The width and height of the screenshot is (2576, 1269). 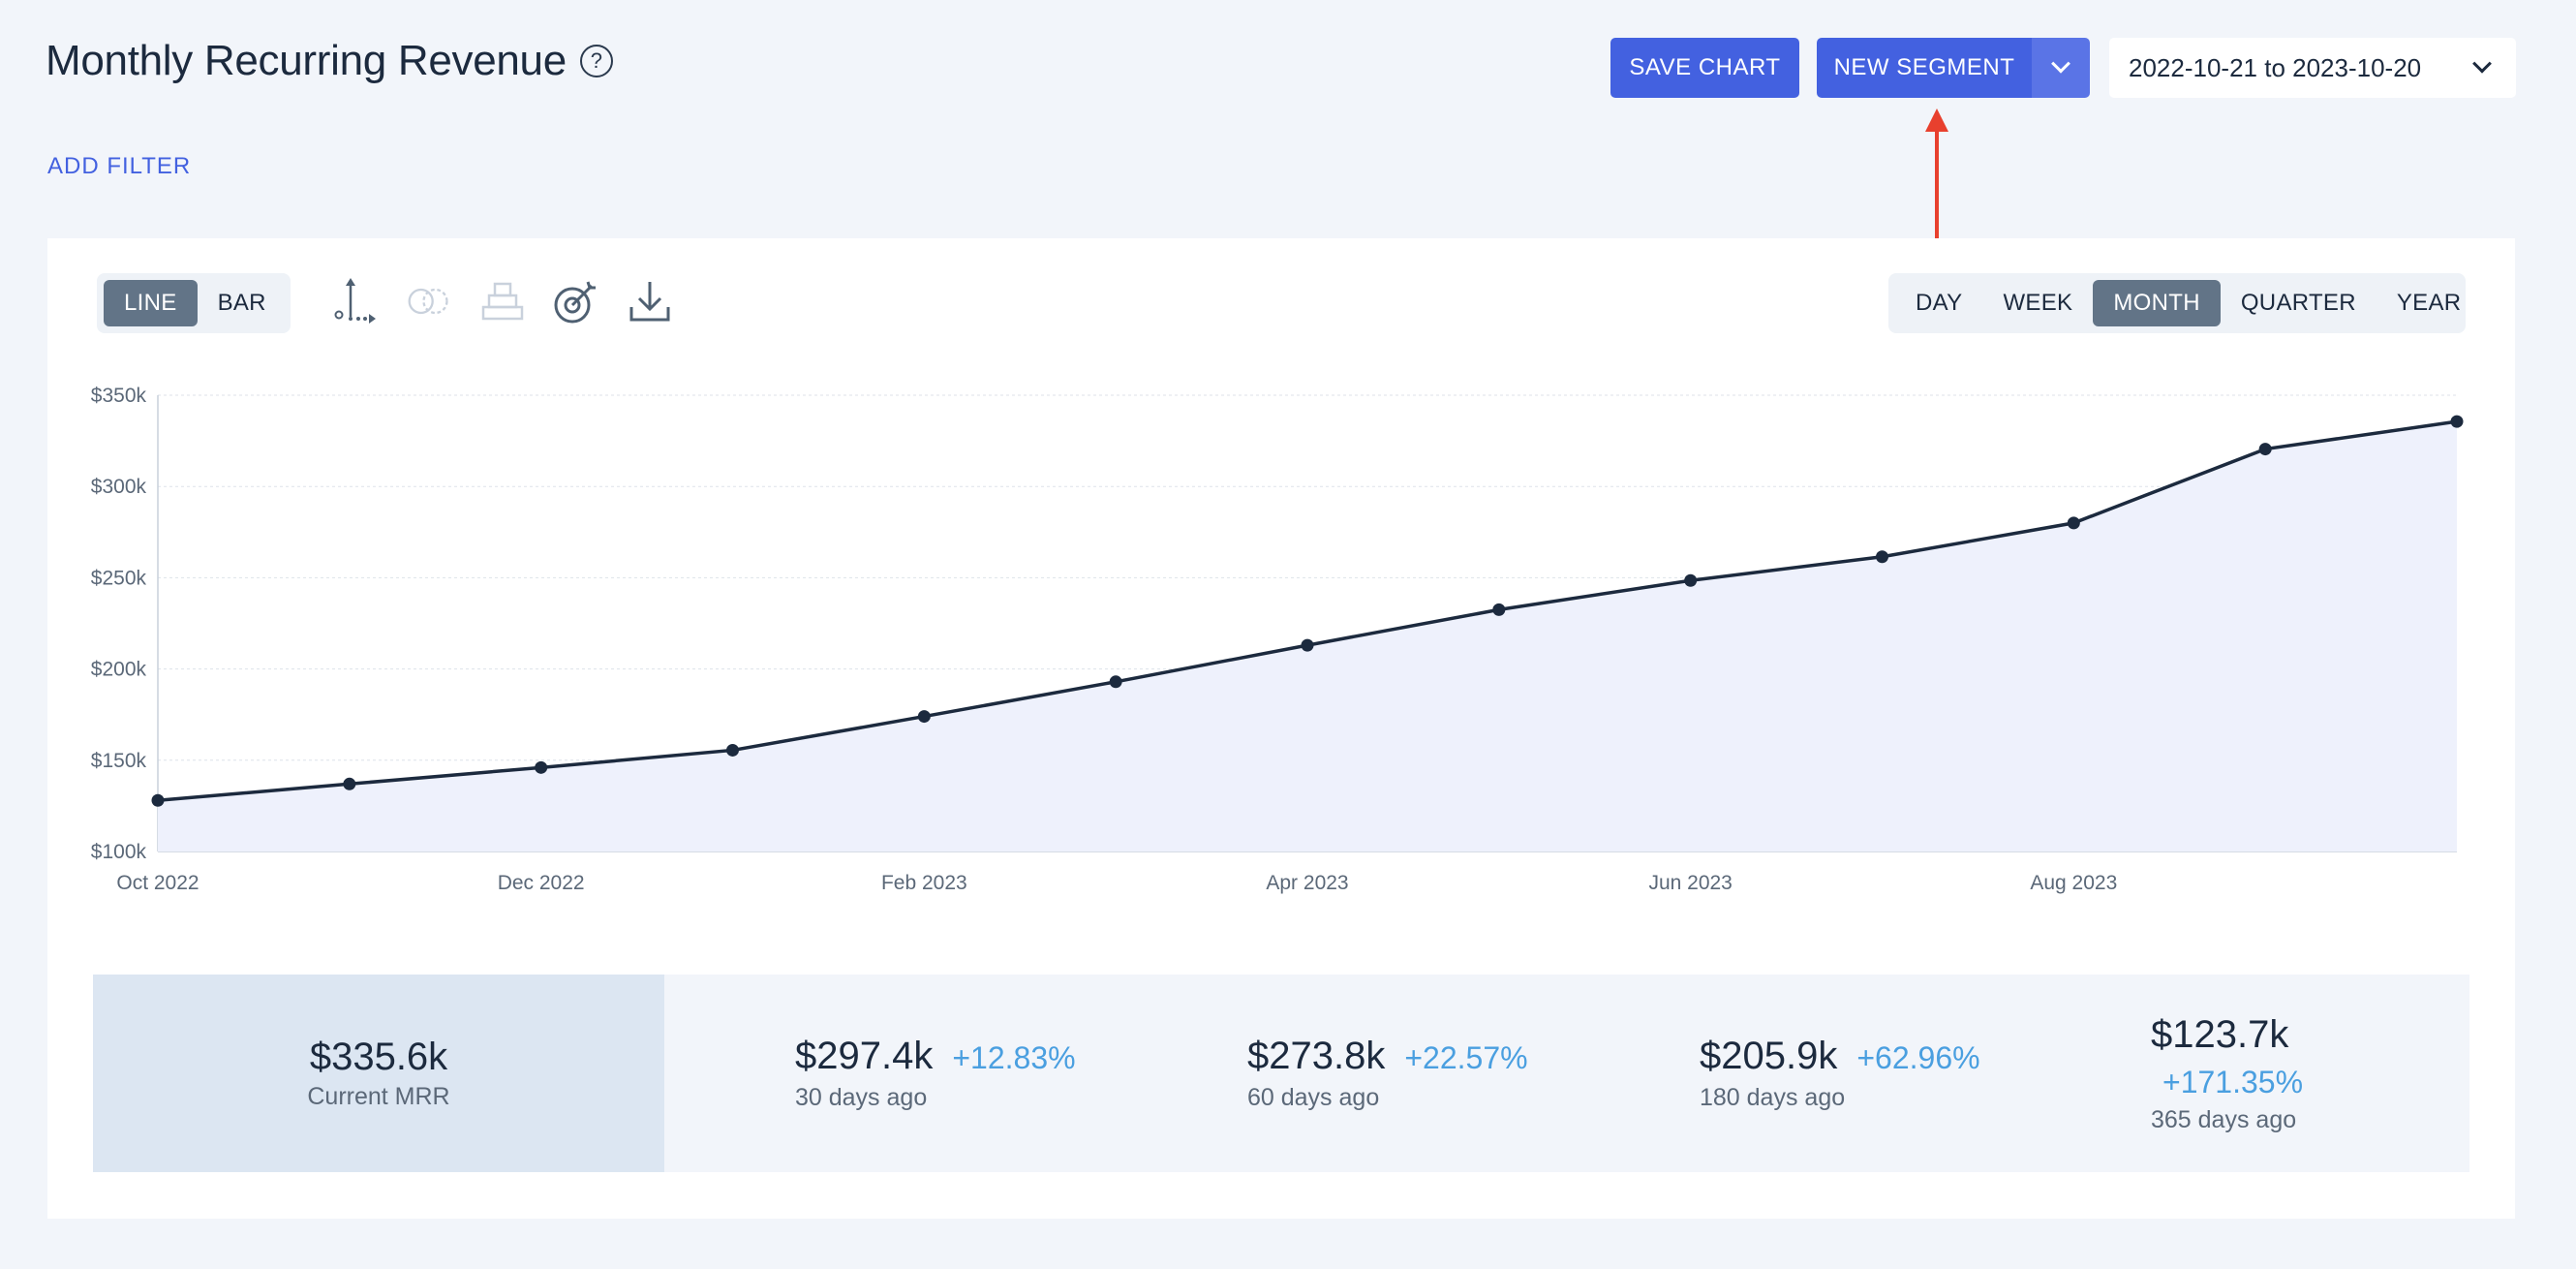 I want to click on stat-change: +171.35%, so click(x=2233, y=1081).